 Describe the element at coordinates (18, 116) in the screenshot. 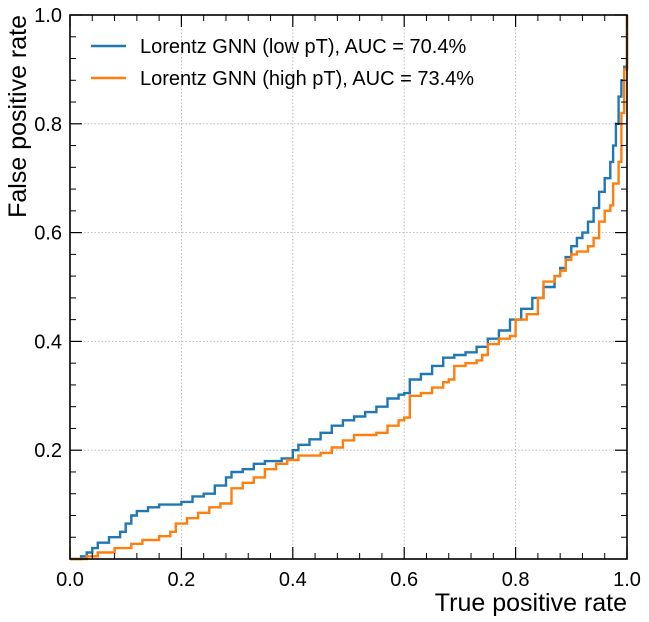

I see `y-axis-title: False positive rate` at that location.